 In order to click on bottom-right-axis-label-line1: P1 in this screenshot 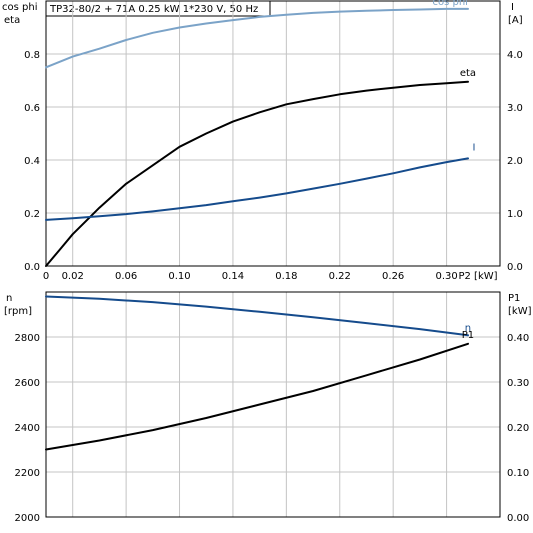, I will do `click(514, 298)`.